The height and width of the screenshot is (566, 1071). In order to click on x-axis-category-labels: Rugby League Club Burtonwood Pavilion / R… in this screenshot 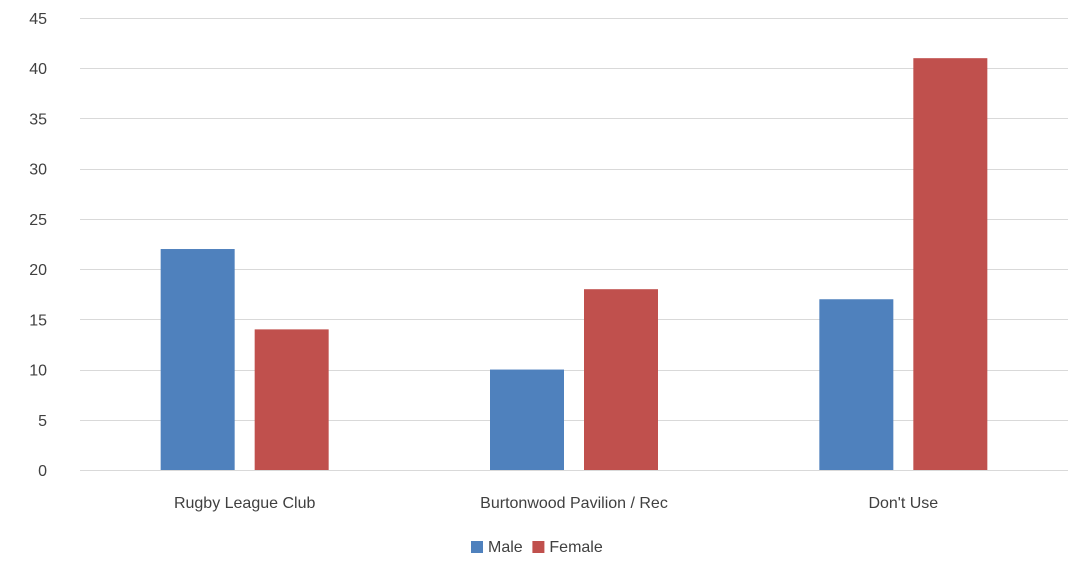, I will do `click(556, 503)`.